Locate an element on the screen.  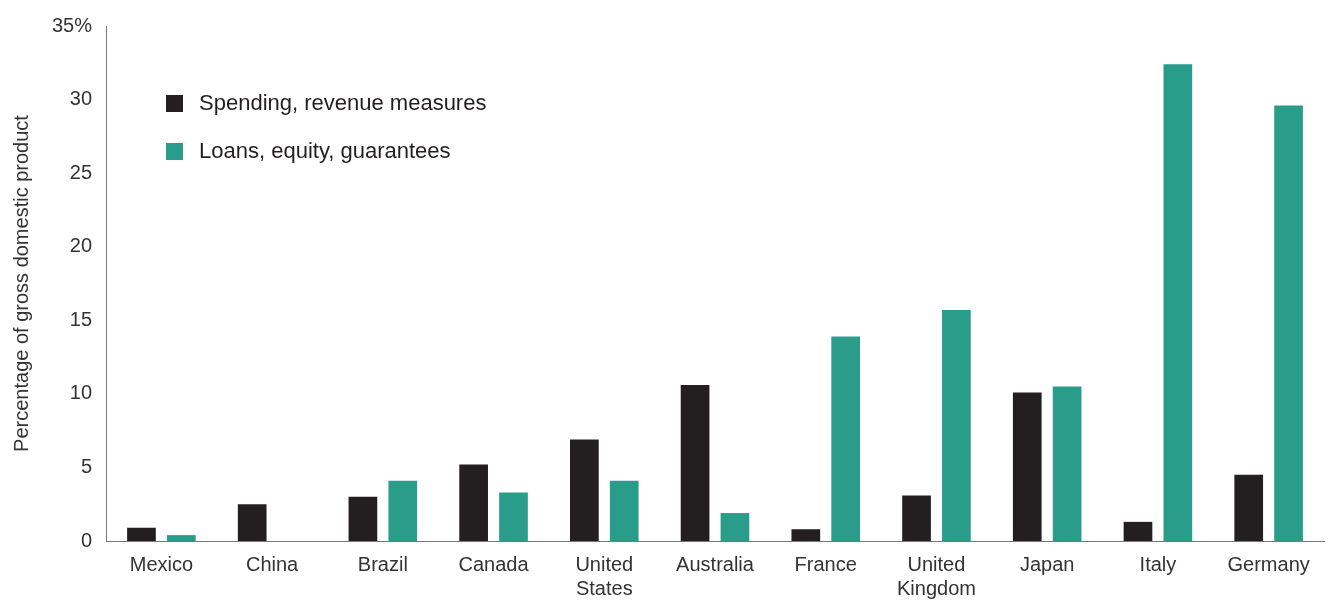
x-tick-label: United States is located at coordinates (604, 575).